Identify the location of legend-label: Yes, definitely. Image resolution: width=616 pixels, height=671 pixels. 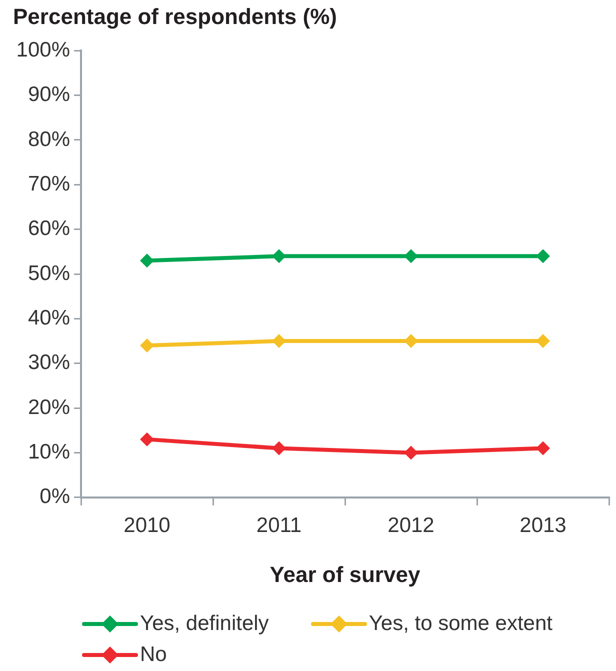
(204, 624).